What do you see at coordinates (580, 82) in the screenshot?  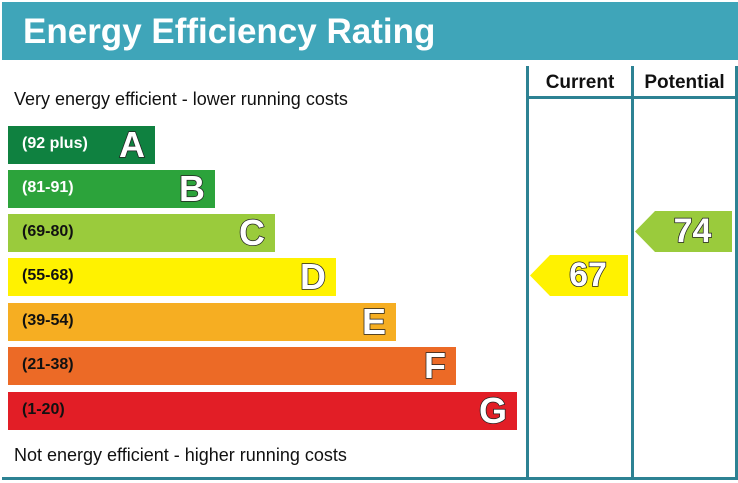 I see `column-header-current: Current` at bounding box center [580, 82].